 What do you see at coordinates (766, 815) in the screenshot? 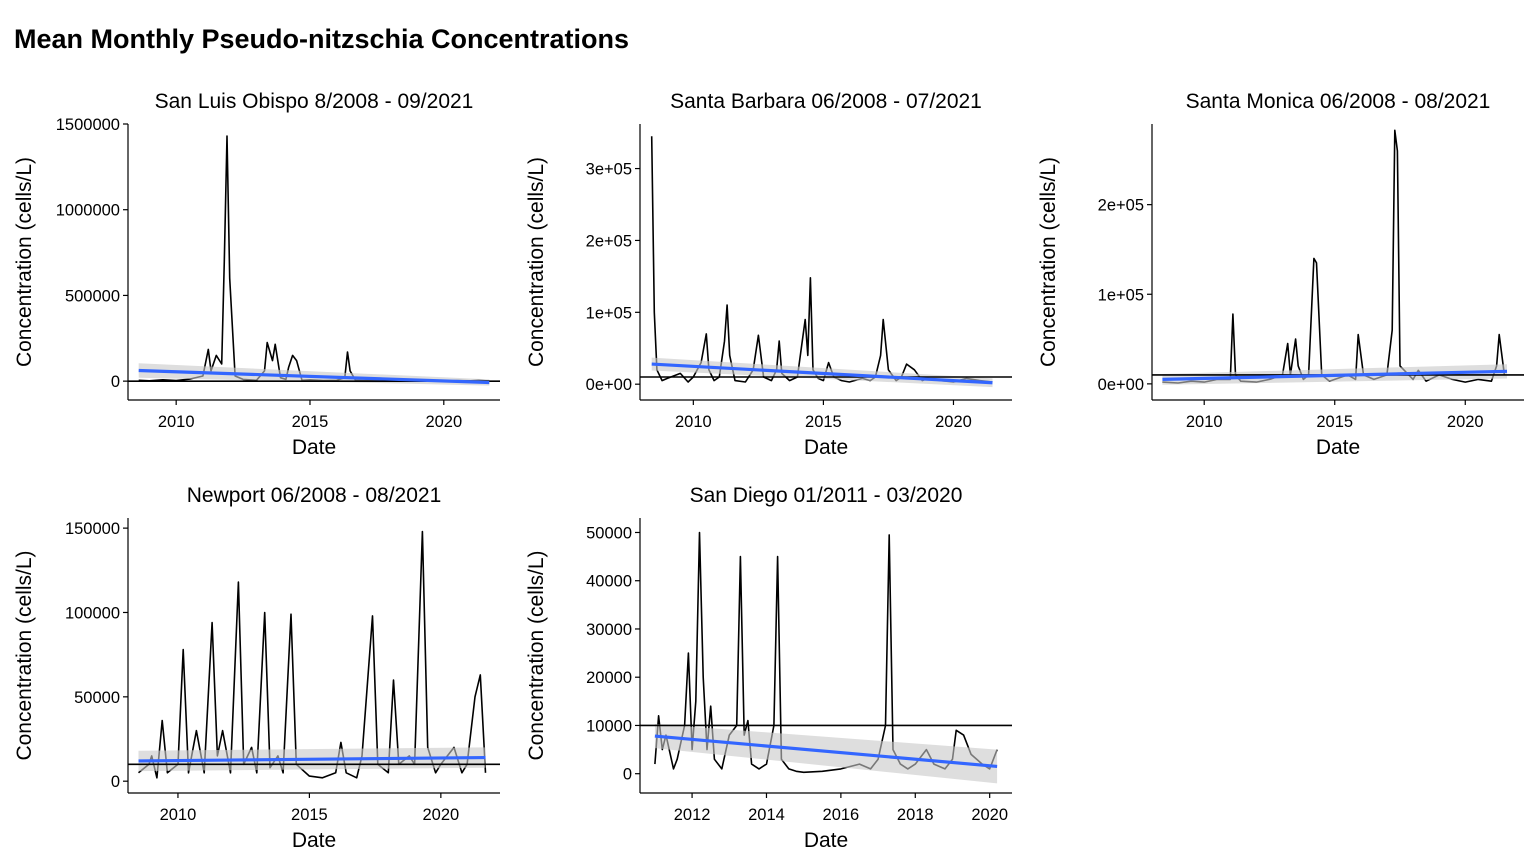
I see `x-tick-label: 2014` at bounding box center [766, 815].